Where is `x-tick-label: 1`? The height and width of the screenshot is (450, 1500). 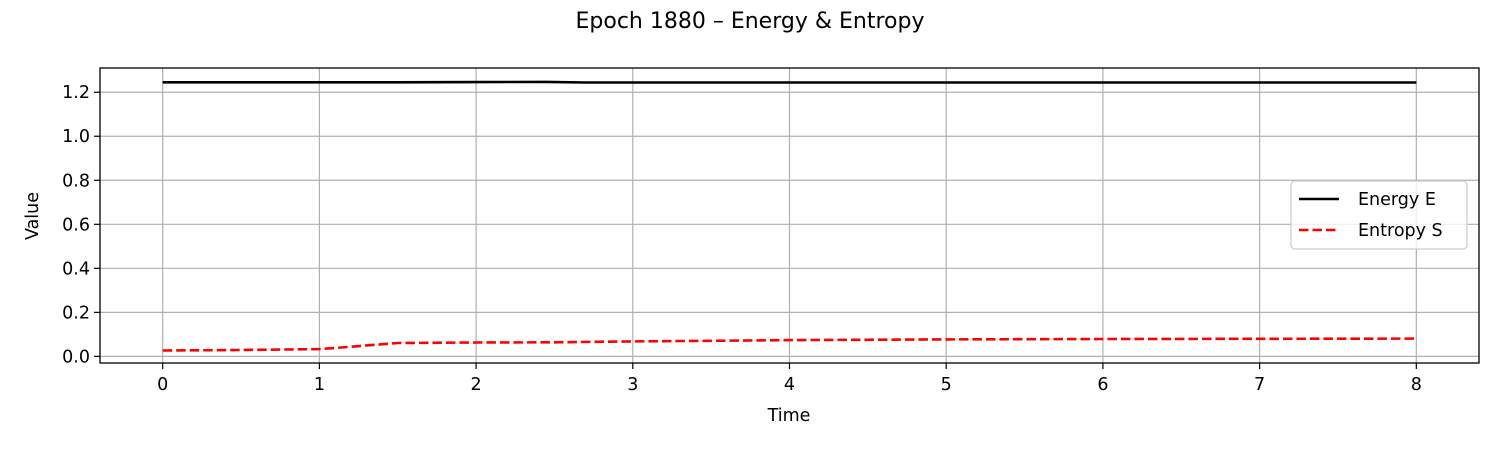 x-tick-label: 1 is located at coordinates (319, 385).